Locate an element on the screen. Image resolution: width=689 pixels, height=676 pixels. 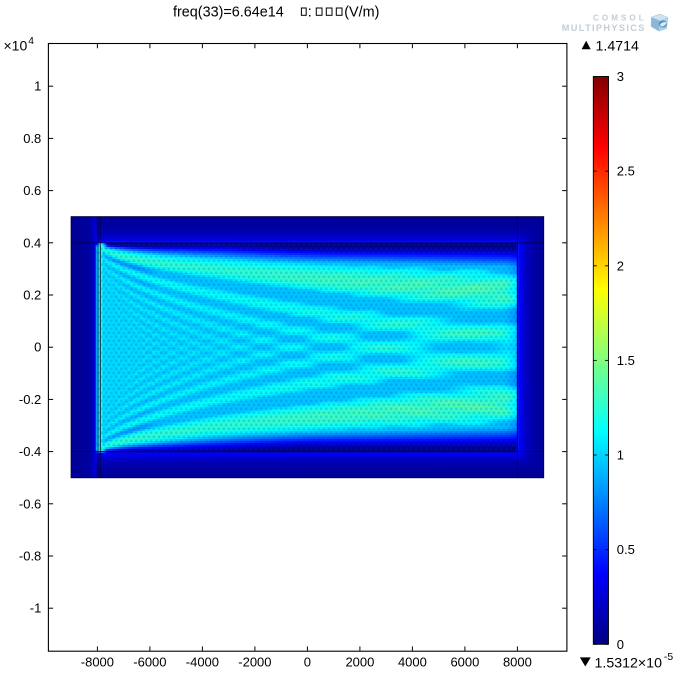
svg-text: 0.8 is located at coordinates (32, 138).